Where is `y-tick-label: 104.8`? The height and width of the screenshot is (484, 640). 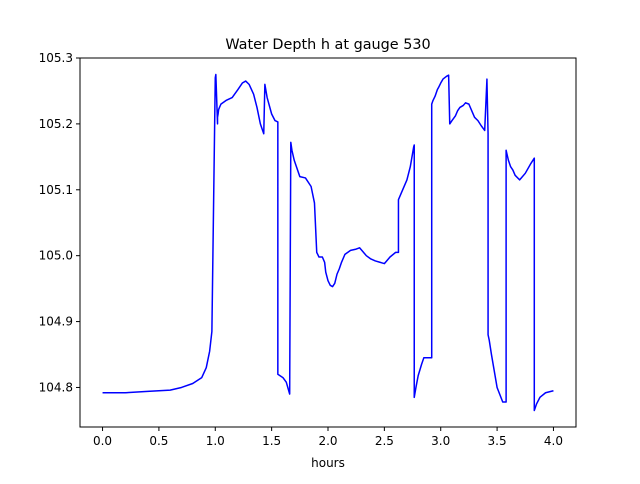 y-tick-label: 104.8 is located at coordinates (56, 387).